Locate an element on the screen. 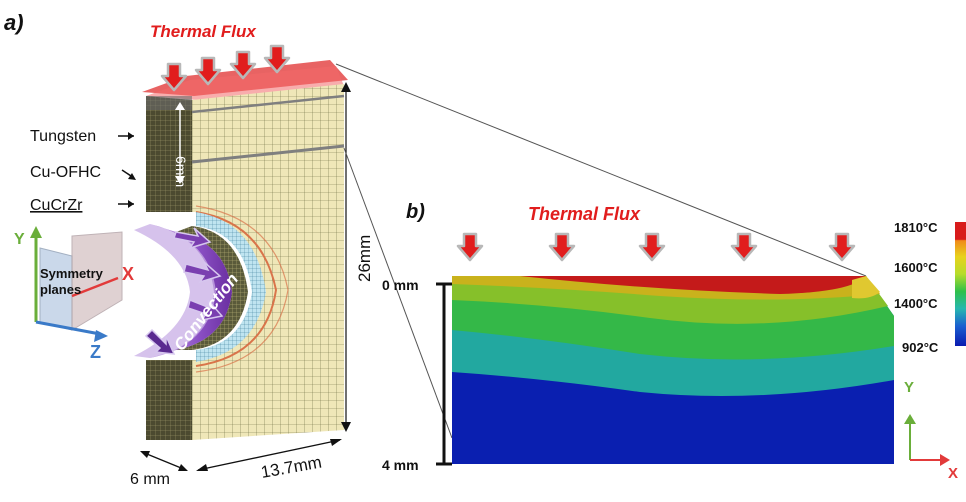 Image resolution: width=966 pixels, height=502 pixels. zoom-line-bottom is located at coordinates (398, 293).